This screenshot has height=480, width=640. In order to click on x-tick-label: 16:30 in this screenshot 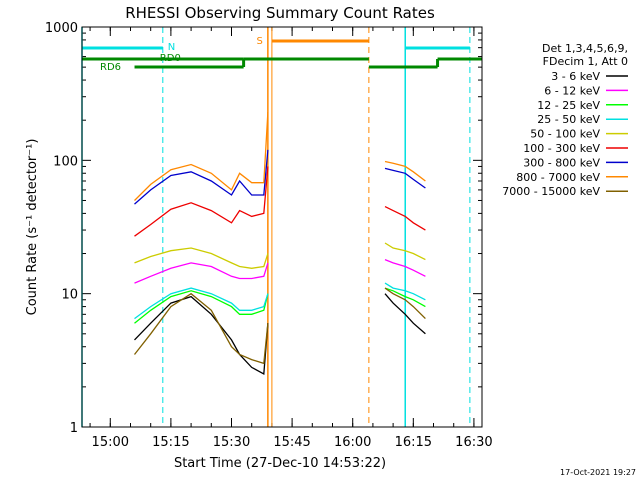, I will do `click(473, 442)`.